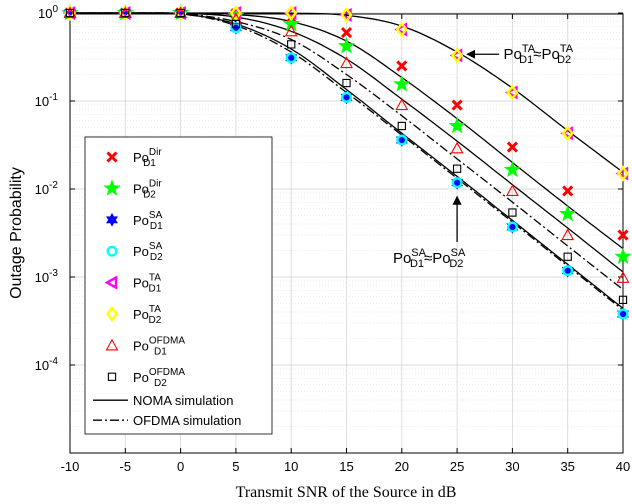 The height and width of the screenshot is (504, 632). What do you see at coordinates (187, 420) in the screenshot?
I see `legend-label: OFDMA simulation` at bounding box center [187, 420].